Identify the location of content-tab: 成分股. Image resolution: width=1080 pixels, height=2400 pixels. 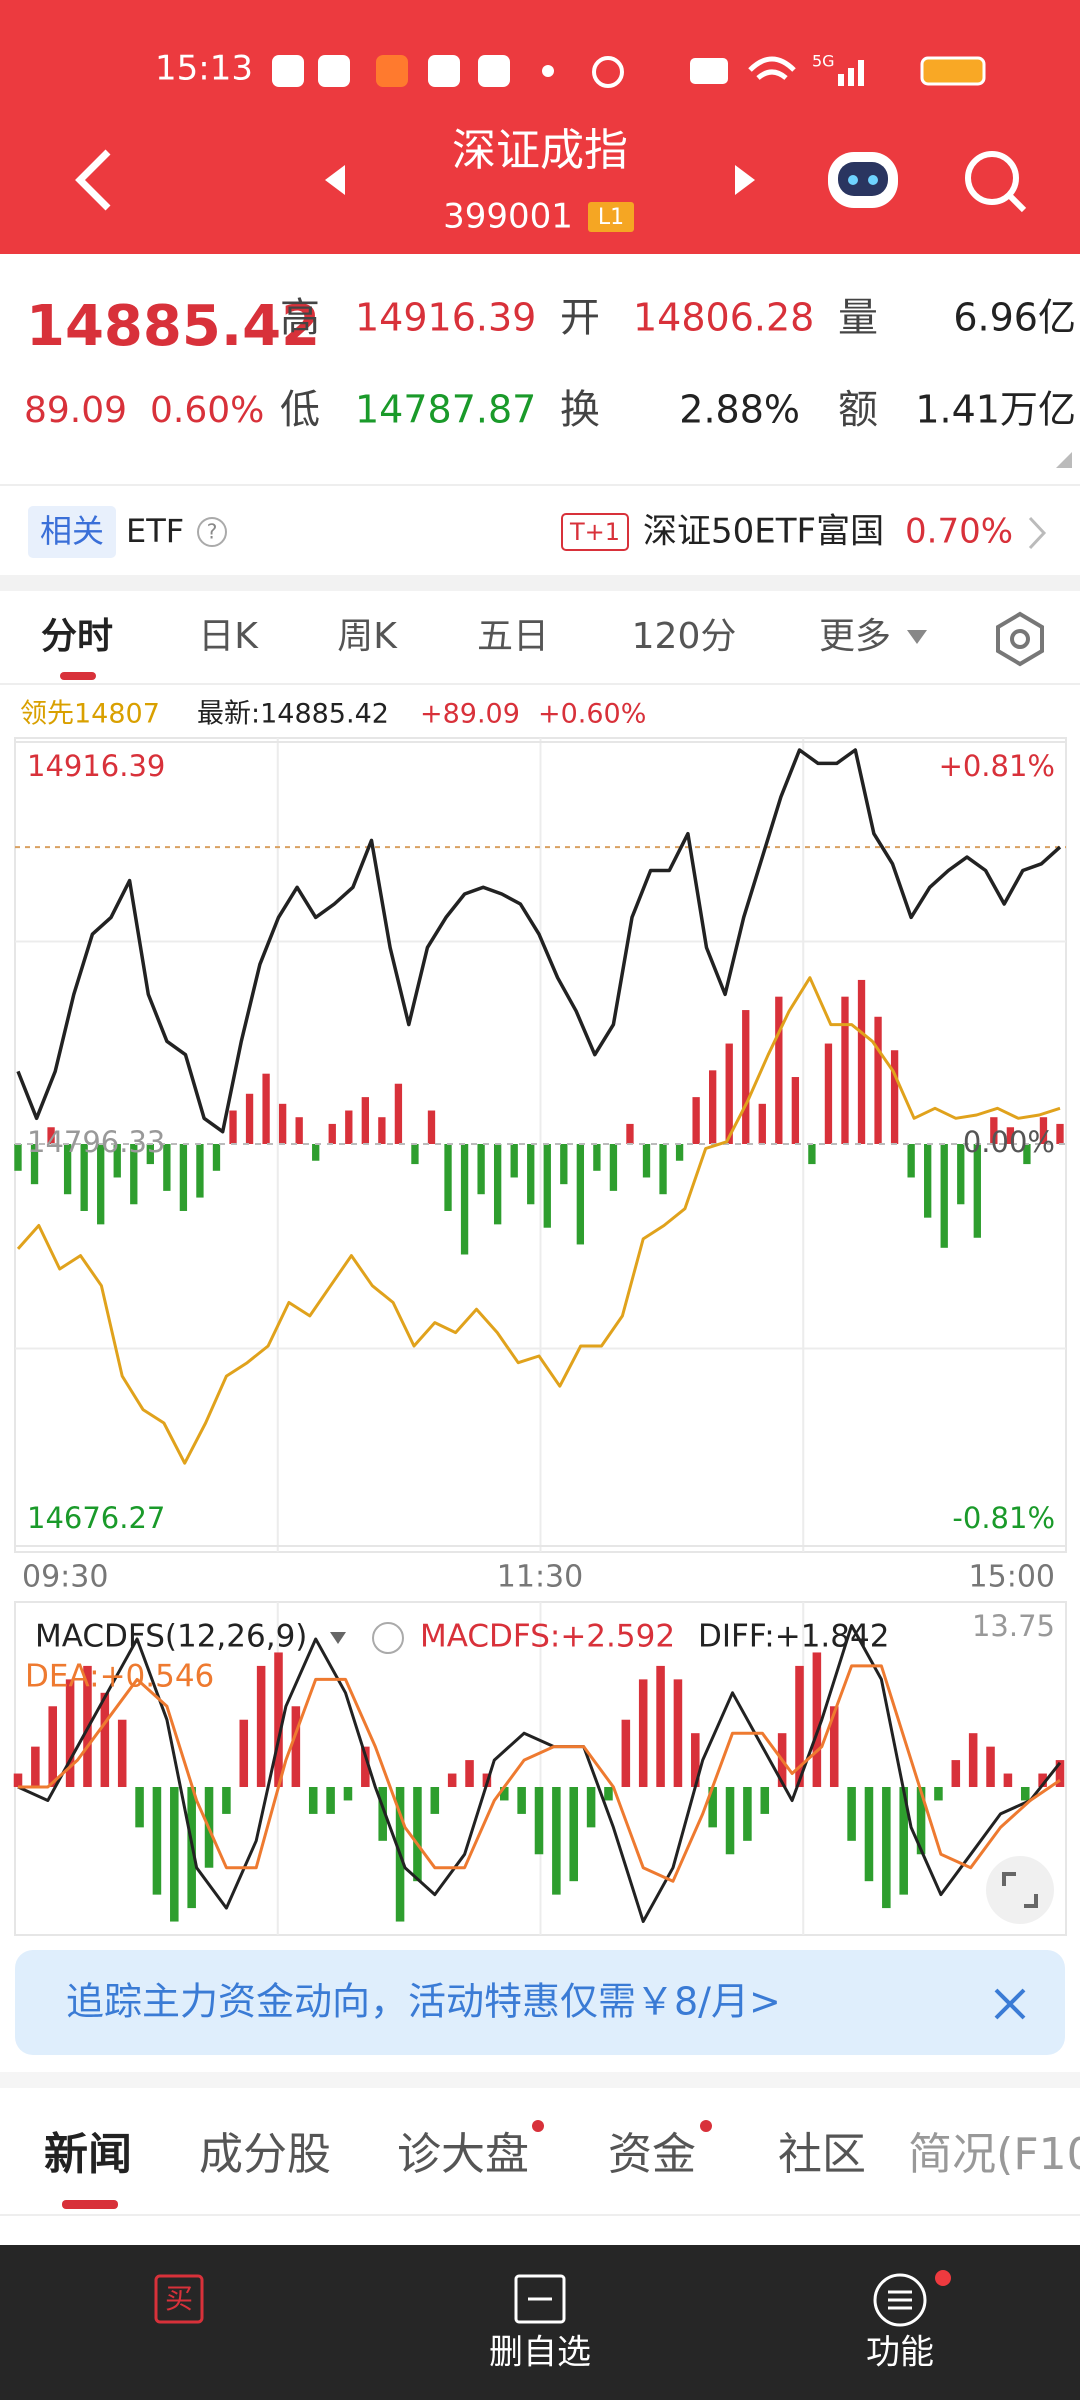
(265, 2154).